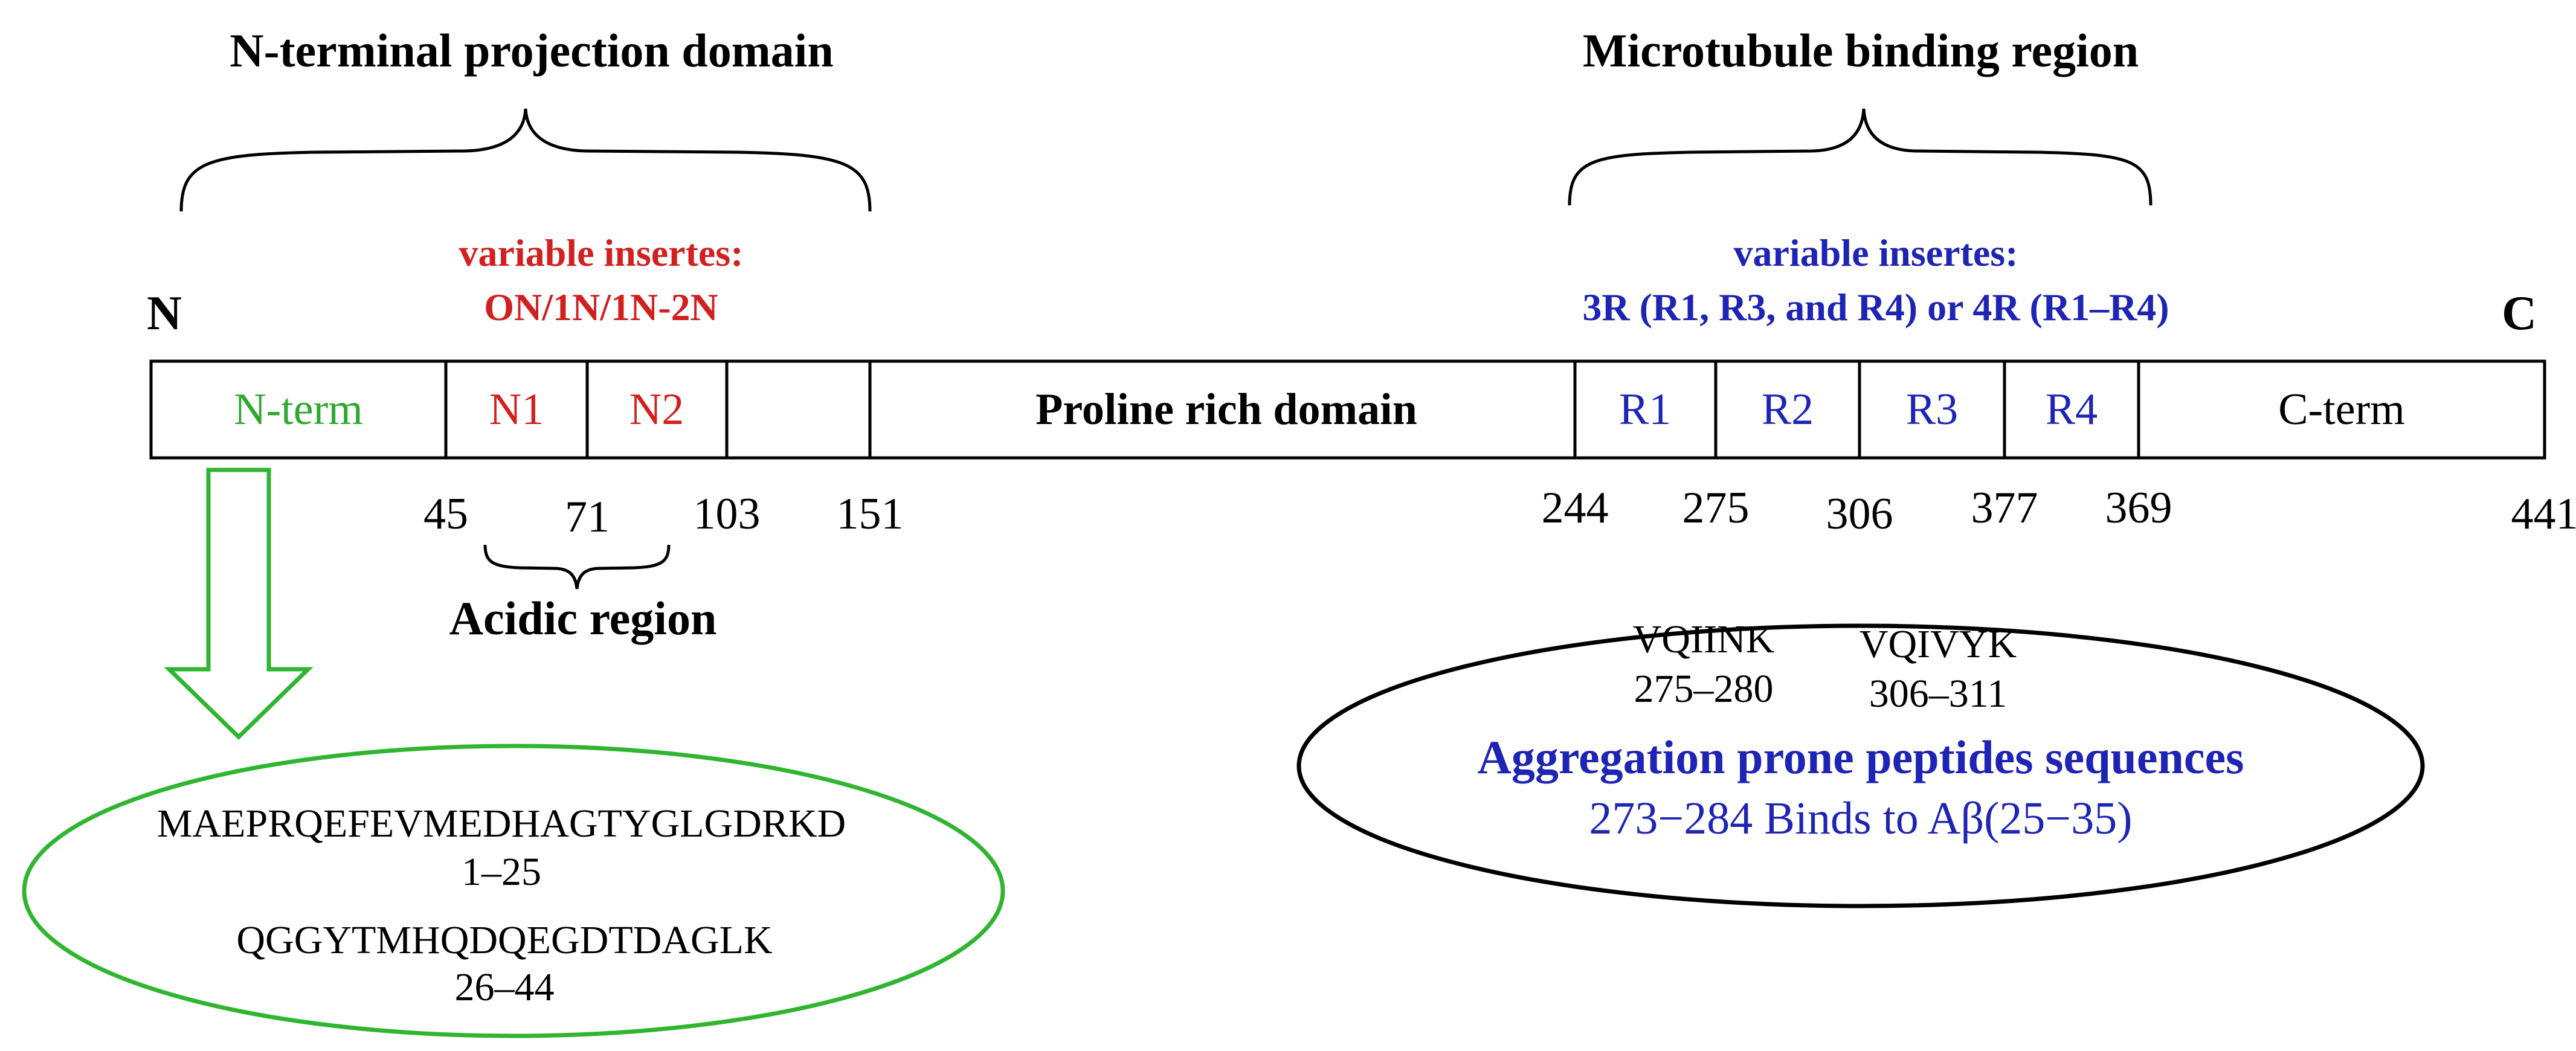 The width and height of the screenshot is (2576, 1051). Describe the element at coordinates (445, 514) in the screenshot. I see `position-45: 45` at that location.